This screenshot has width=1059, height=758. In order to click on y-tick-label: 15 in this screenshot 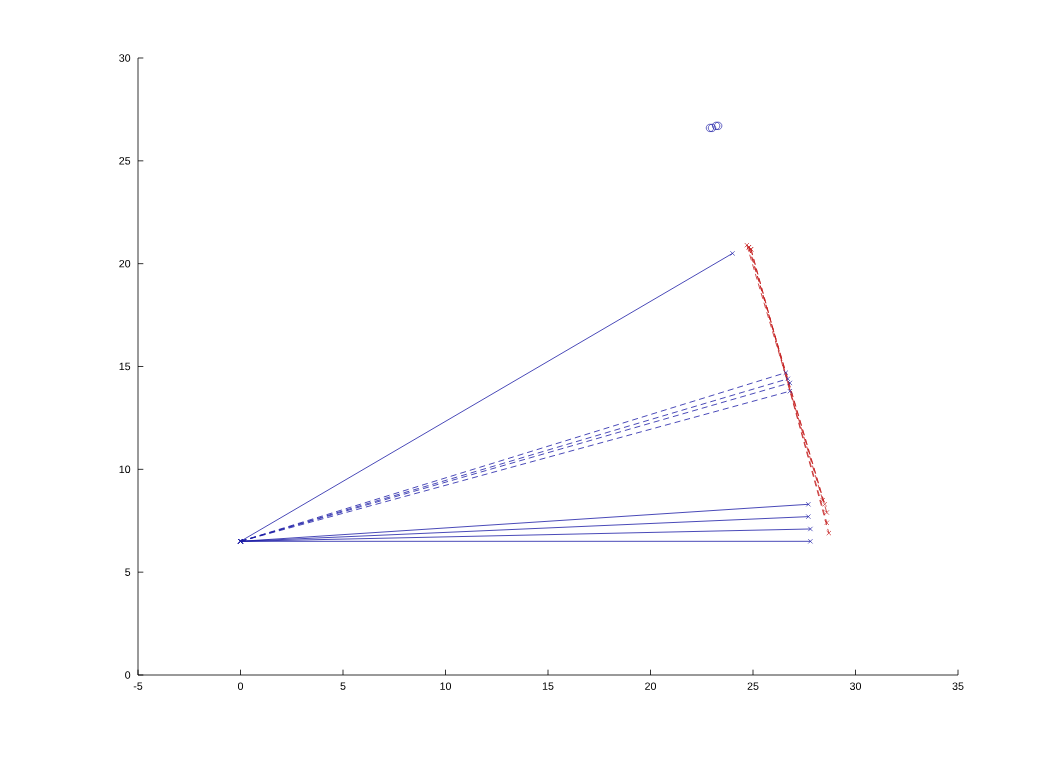, I will do `click(125, 366)`.